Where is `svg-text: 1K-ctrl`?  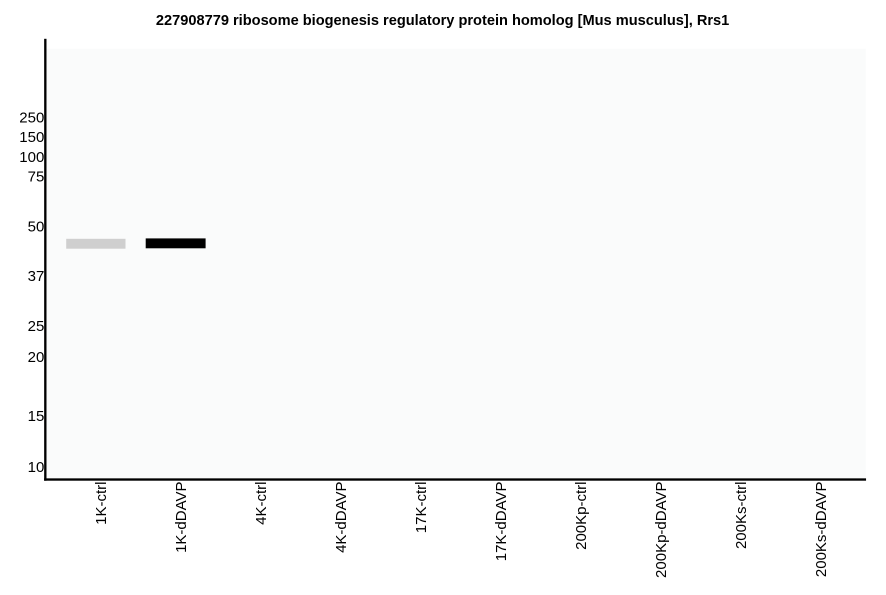
svg-text: 1K-ctrl is located at coordinates (101, 503).